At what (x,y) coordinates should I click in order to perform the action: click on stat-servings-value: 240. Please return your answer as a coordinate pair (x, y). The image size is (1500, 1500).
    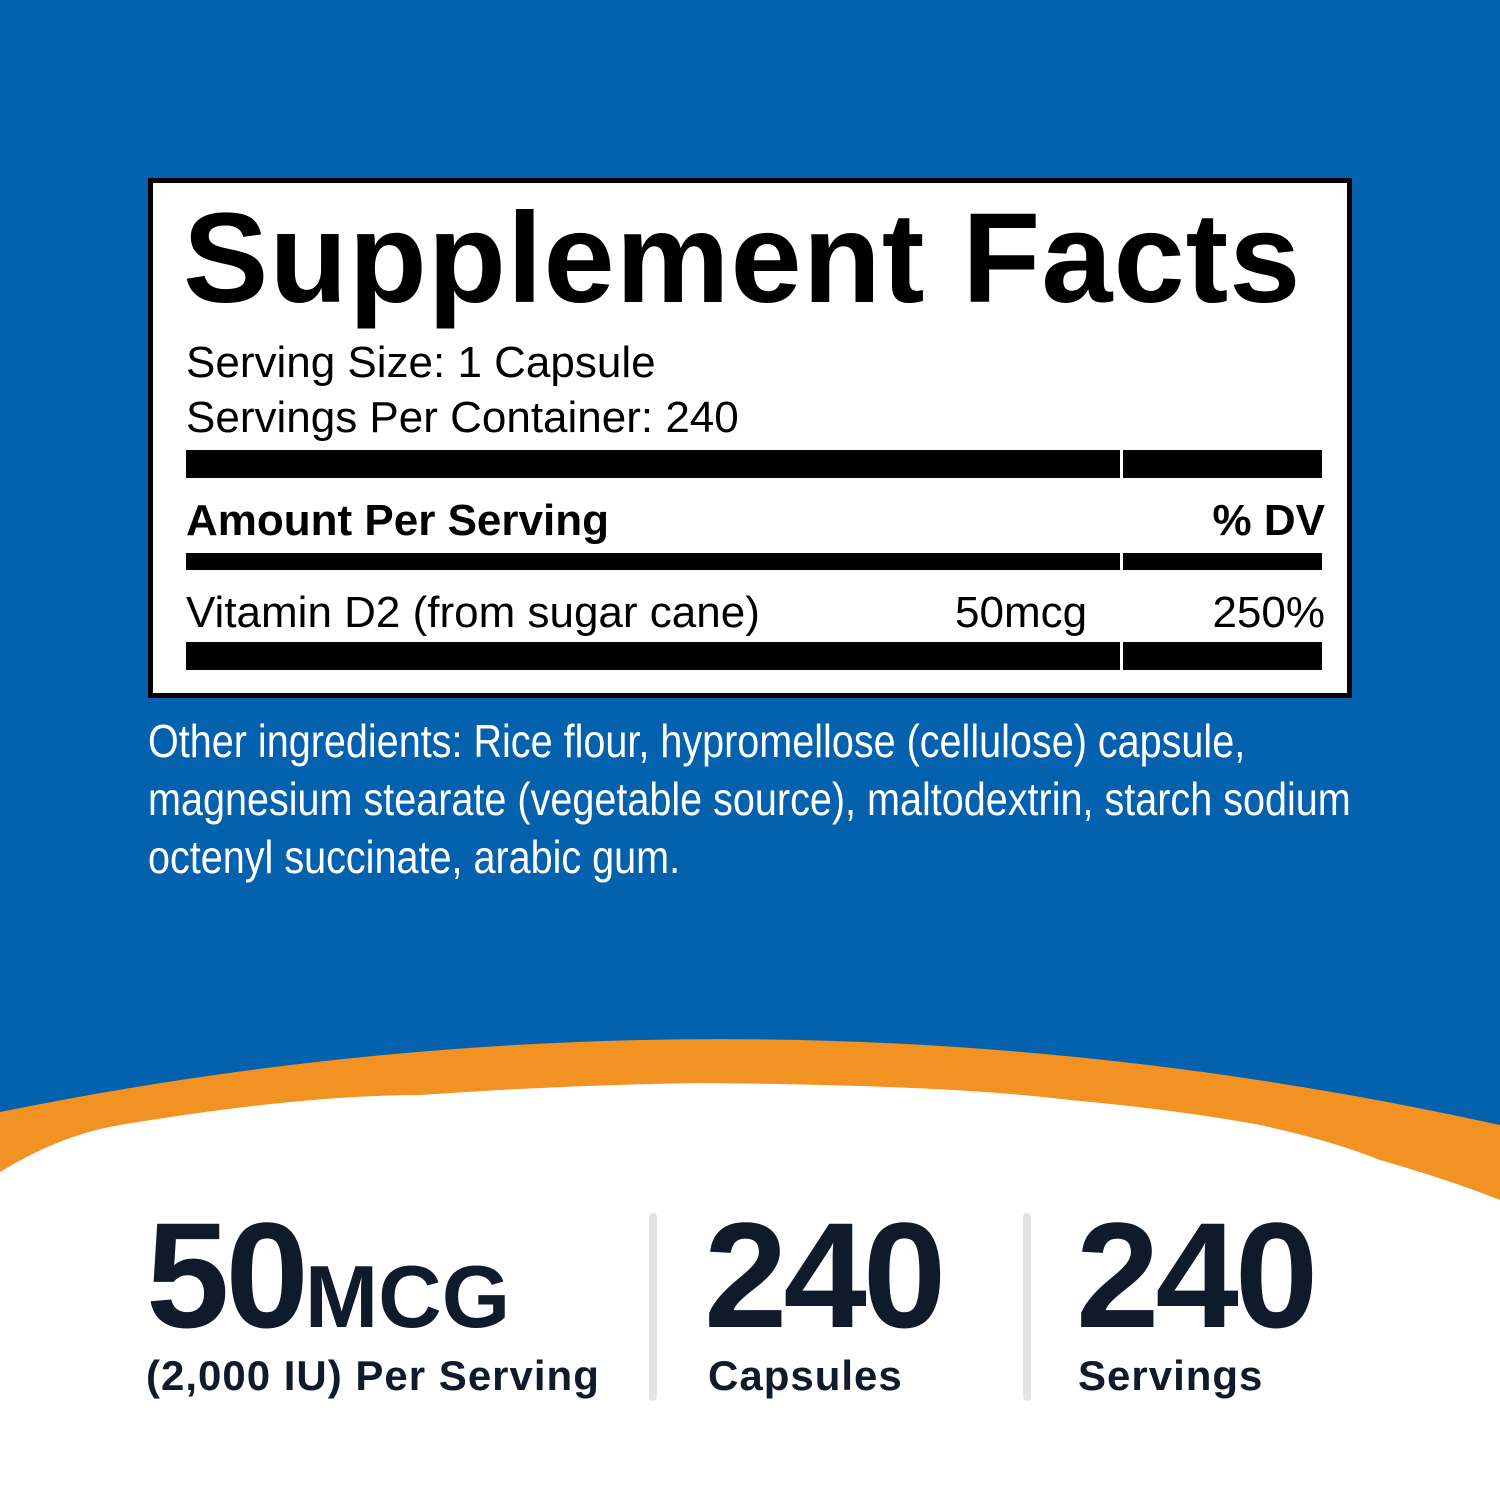
    Looking at the image, I should click on (1197, 1275).